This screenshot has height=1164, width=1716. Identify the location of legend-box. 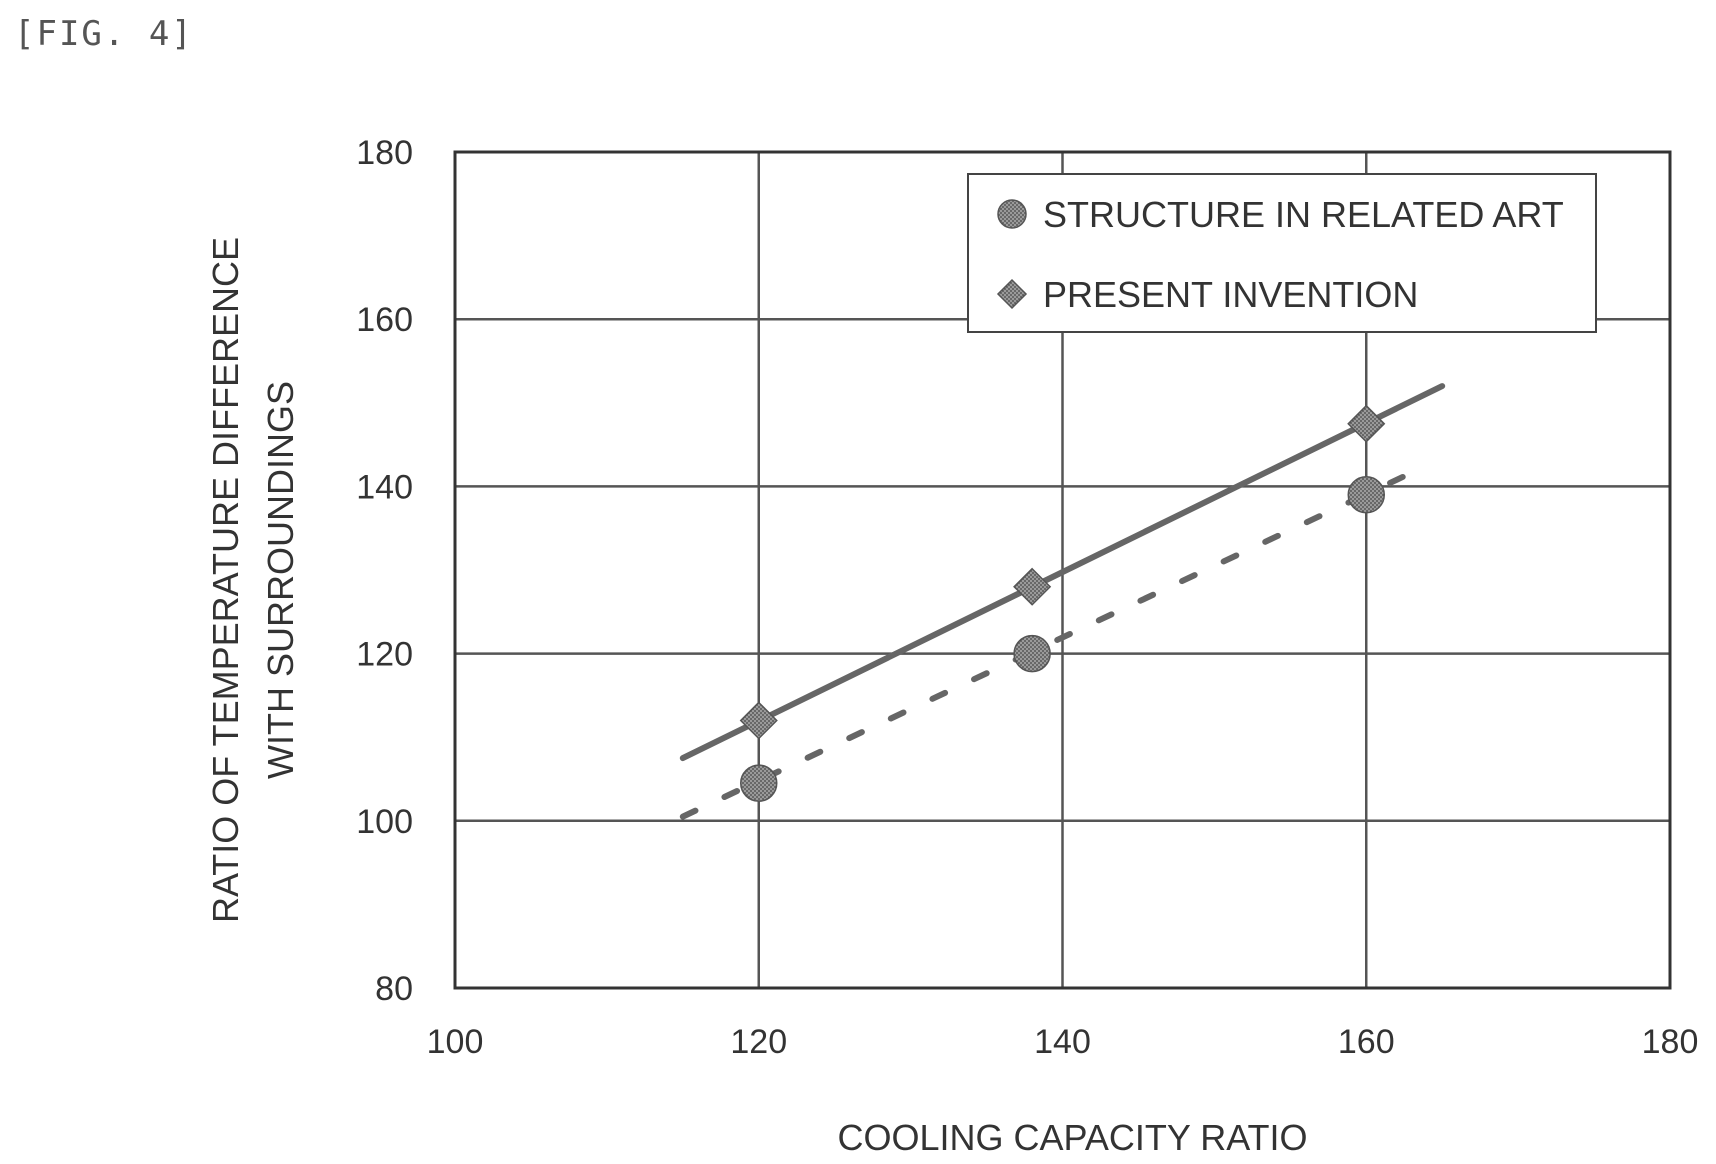
(1282, 253).